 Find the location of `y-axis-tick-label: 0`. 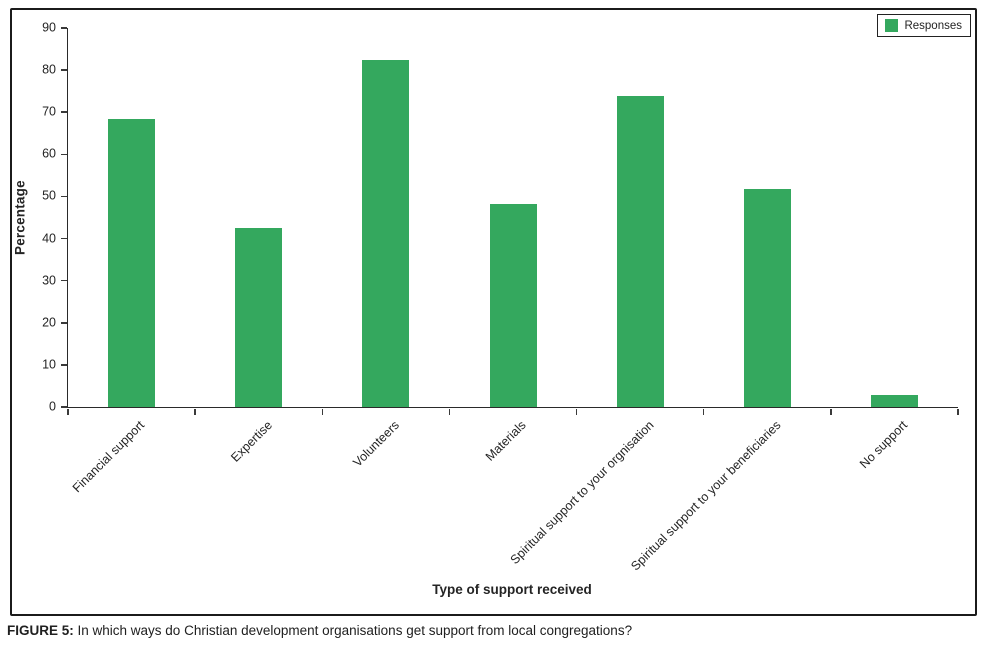

y-axis-tick-label: 0 is located at coordinates (52, 406).